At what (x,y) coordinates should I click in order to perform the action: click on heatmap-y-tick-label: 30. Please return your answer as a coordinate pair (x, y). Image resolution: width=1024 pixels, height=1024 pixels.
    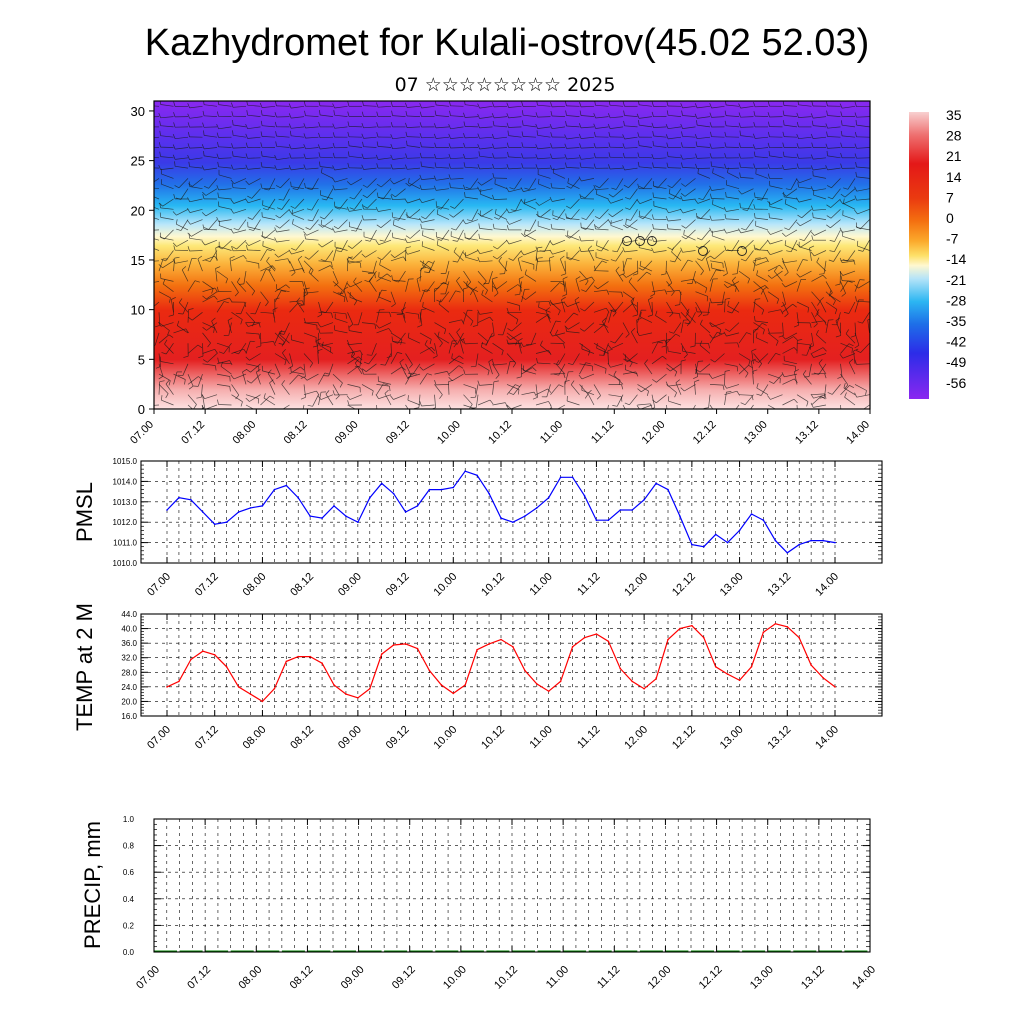
    Looking at the image, I should click on (138, 111).